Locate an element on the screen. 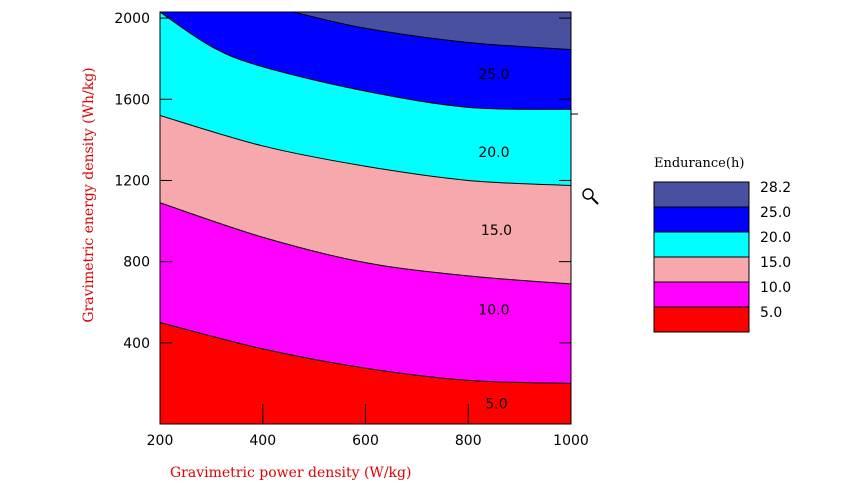  legend-swatches is located at coordinates (701, 257).